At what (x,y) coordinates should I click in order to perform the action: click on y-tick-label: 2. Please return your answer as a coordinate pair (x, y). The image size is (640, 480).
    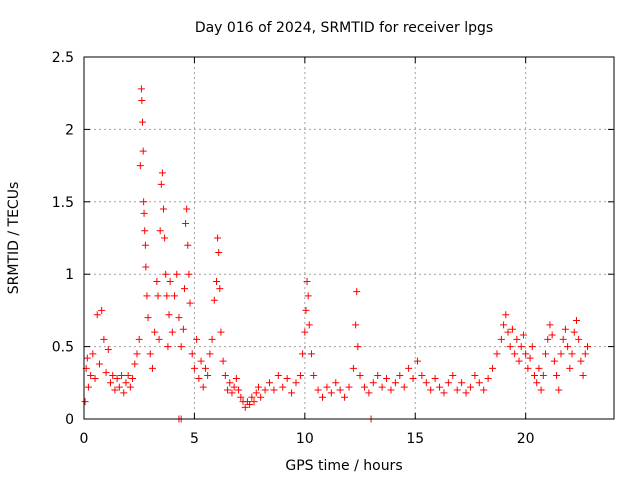
    Looking at the image, I should click on (69, 130).